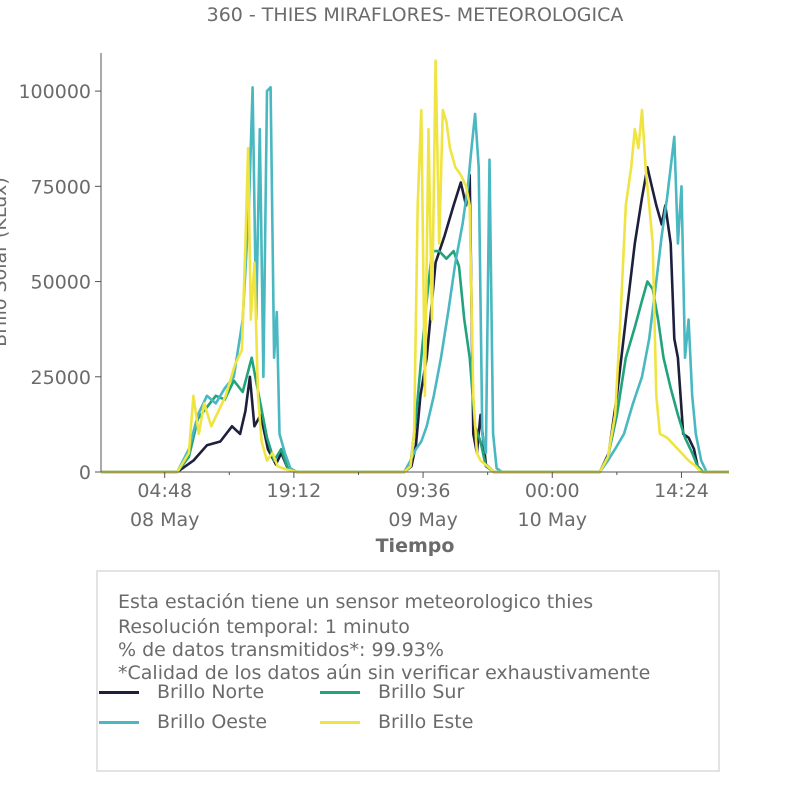  What do you see at coordinates (61, 187) in the screenshot?
I see `y-tick-label: 75000` at bounding box center [61, 187].